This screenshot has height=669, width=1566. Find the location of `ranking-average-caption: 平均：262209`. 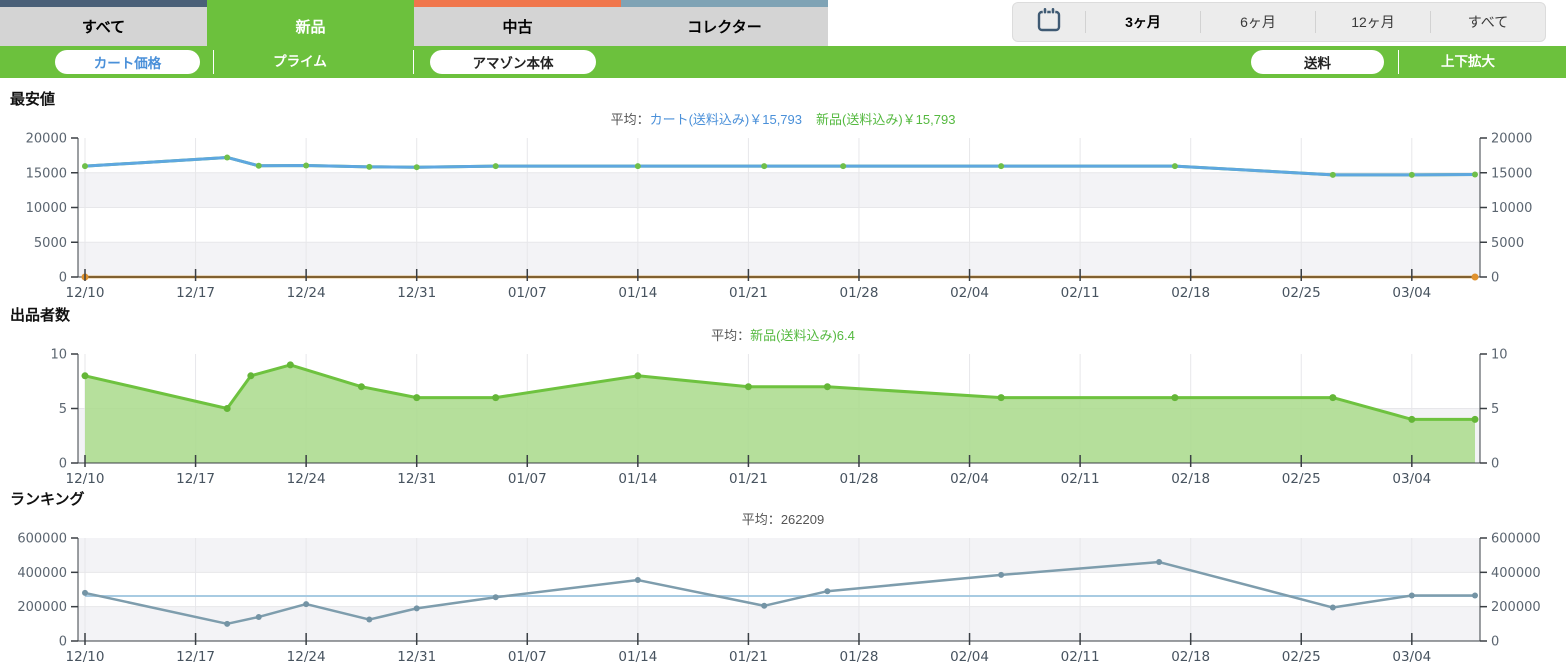

ranking-average-caption: 平均：262209 is located at coordinates (783, 520).